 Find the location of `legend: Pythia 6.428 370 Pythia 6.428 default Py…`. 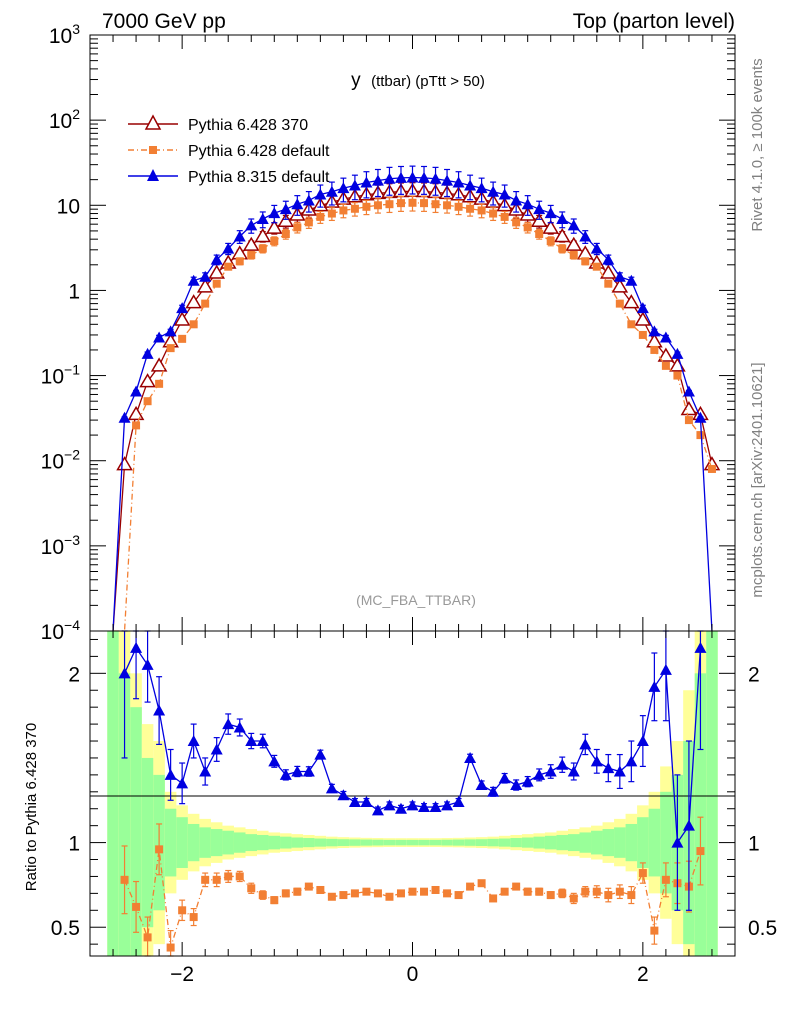

legend: Pythia 6.428 370 Pythia 6.428 default Py… is located at coordinates (229, 150).